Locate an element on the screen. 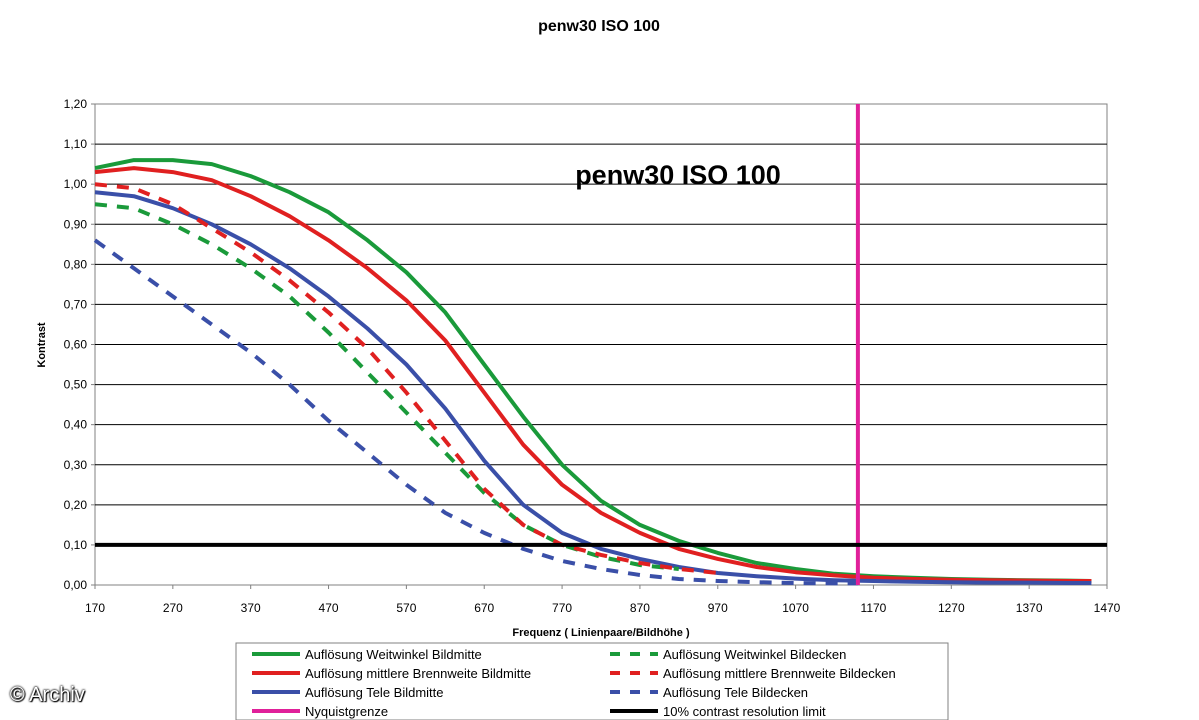  x-tick-label: 1070 is located at coordinates (795, 608).